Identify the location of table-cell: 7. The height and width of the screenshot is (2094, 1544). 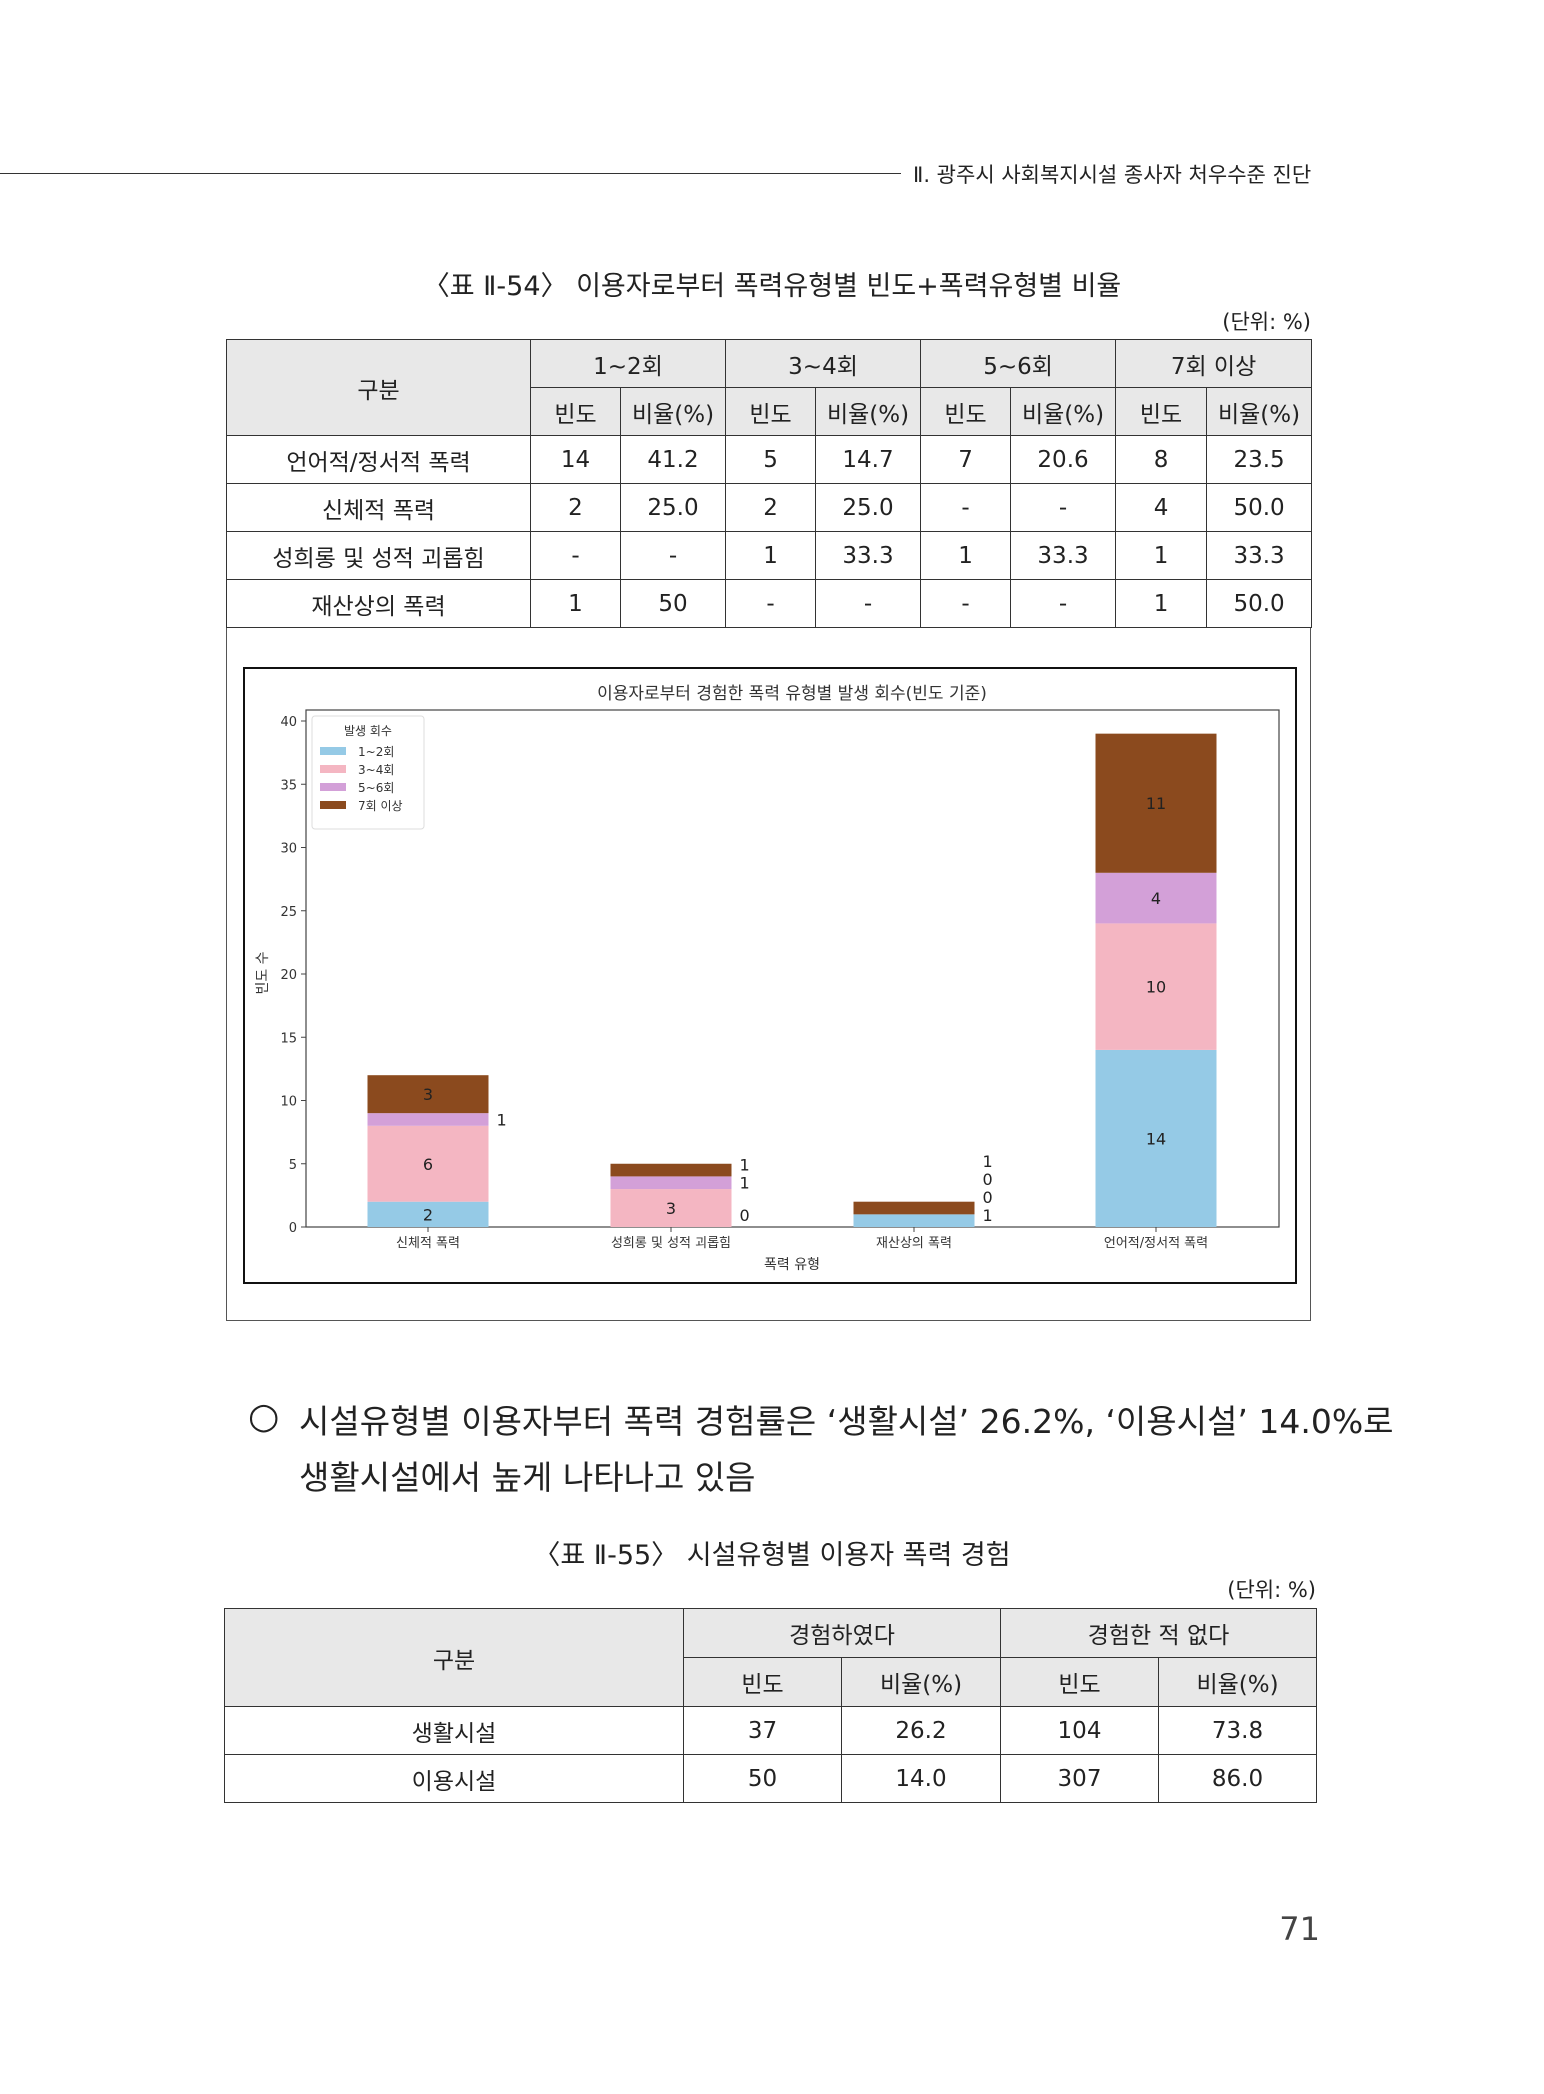
(966, 459).